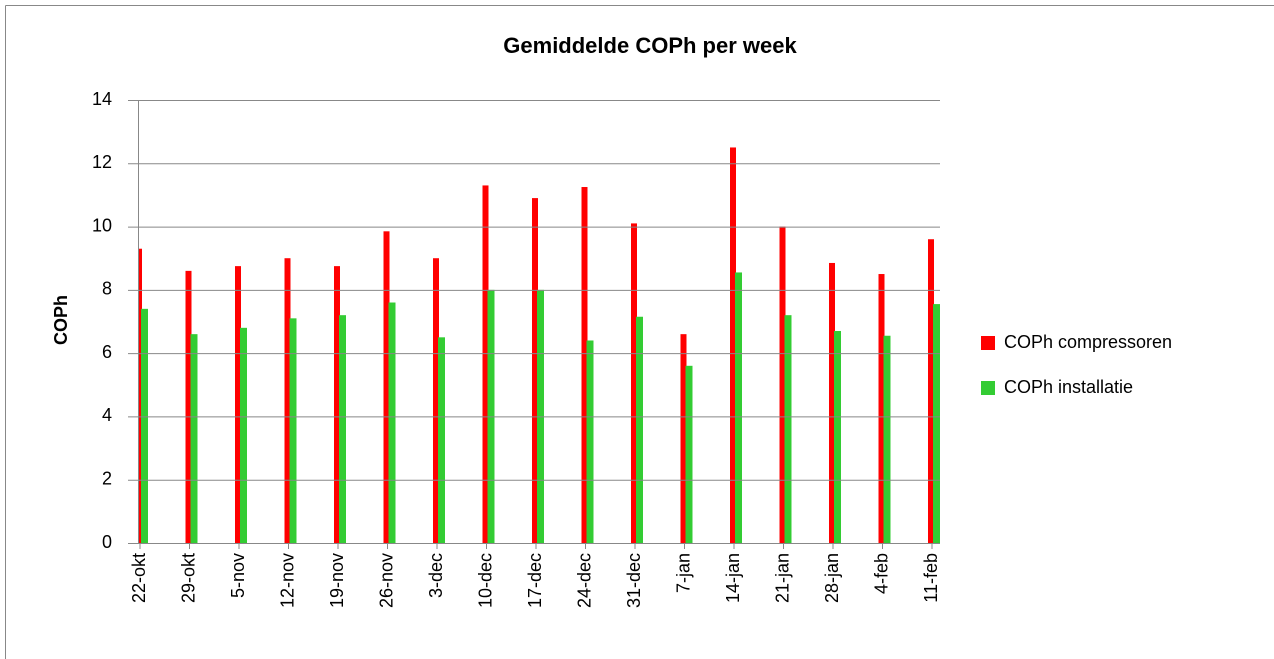  I want to click on x-tick-label: 14-jan, so click(733, 578).